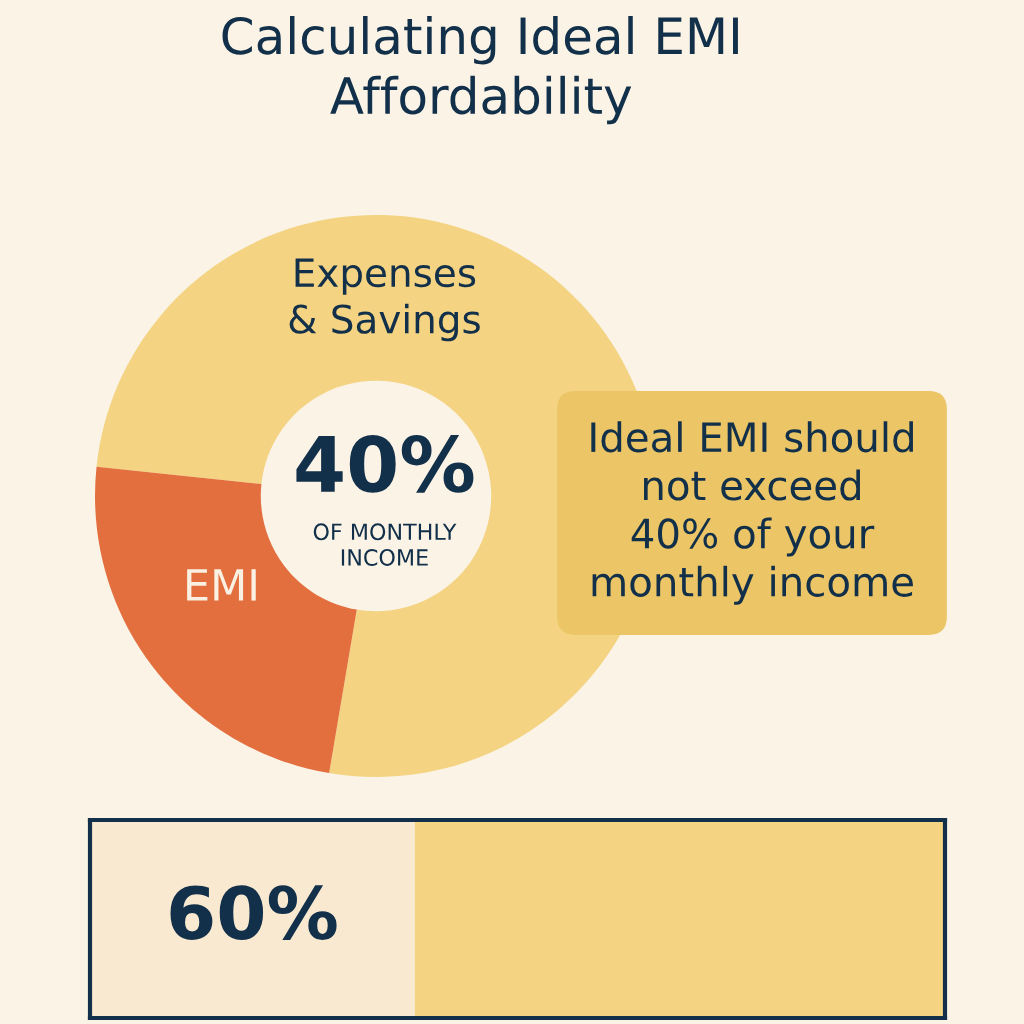  Describe the element at coordinates (385, 544) in the screenshot. I see `text: OF MONTHLY INCOME` at that location.